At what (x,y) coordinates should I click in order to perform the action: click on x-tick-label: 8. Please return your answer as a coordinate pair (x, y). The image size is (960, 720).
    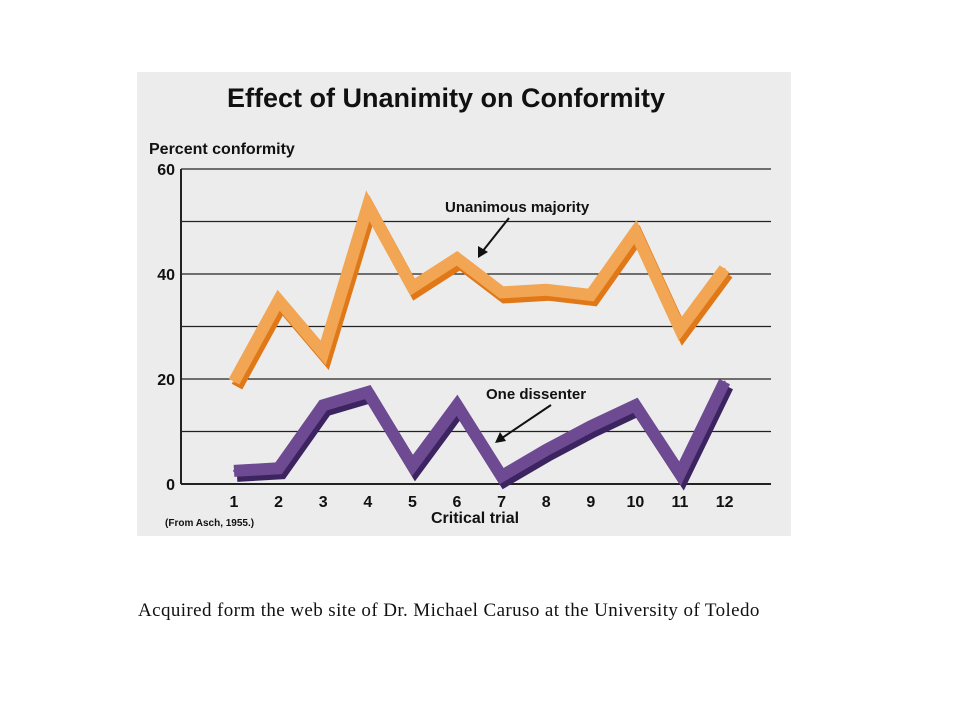
    Looking at the image, I should click on (546, 502).